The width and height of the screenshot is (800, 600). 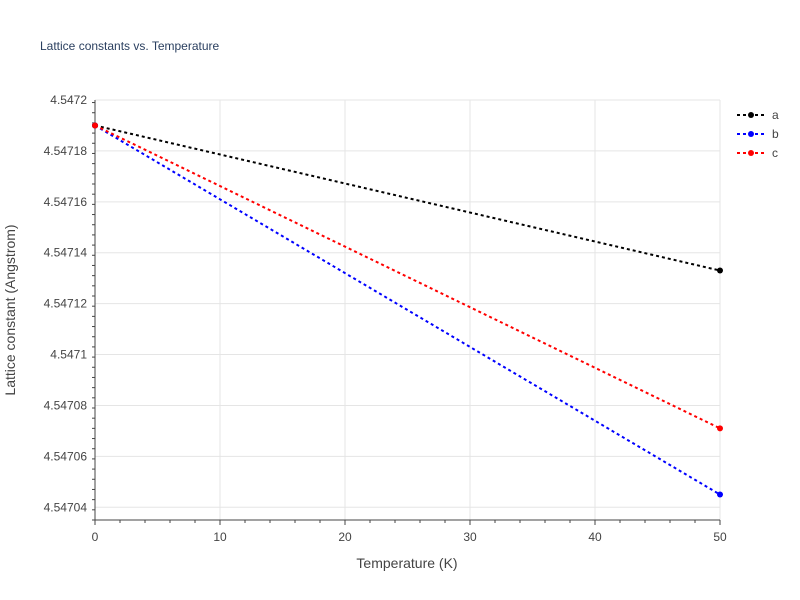 I want to click on legend-marker-c, so click(x=751, y=153).